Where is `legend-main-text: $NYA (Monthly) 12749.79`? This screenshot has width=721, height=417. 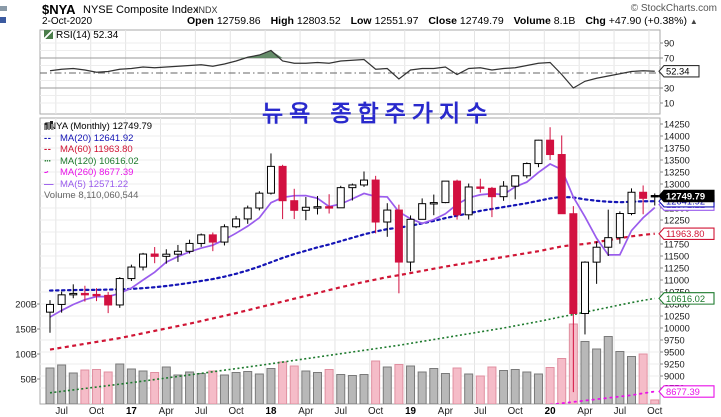 legend-main-text: $NYA (Monthly) 12749.79 is located at coordinates (98, 126).